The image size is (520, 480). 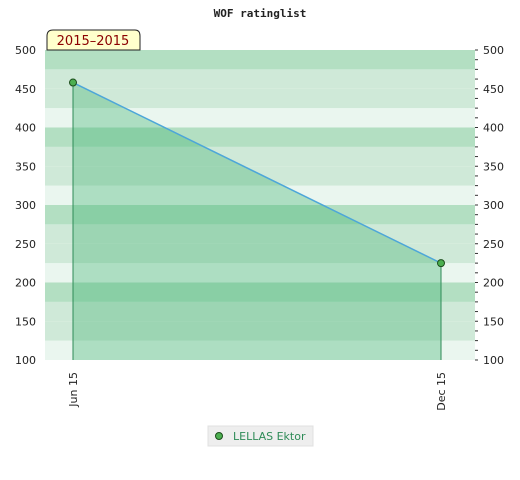 I want to click on y-tick-label-right: 200, so click(x=493, y=283).